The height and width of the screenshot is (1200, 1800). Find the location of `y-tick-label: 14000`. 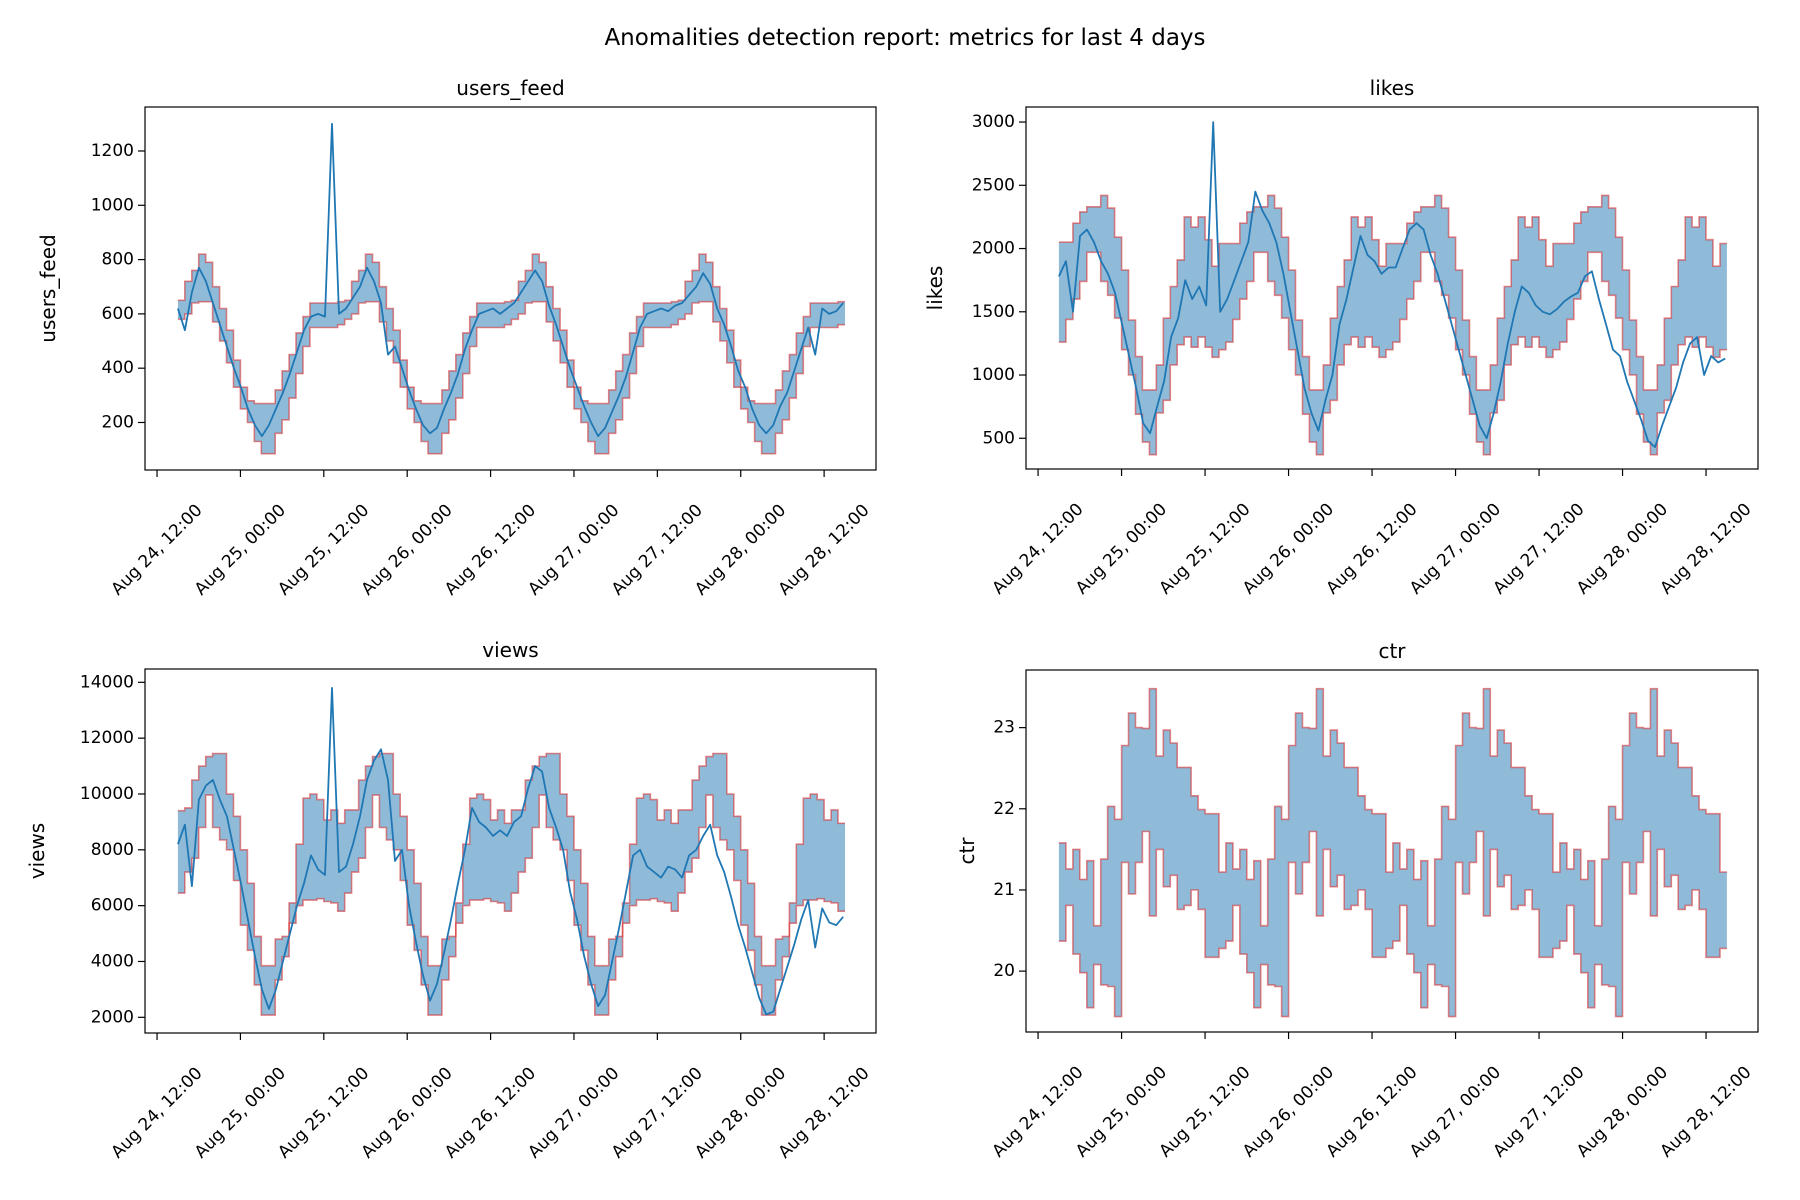

y-tick-label: 14000 is located at coordinates (107, 682).